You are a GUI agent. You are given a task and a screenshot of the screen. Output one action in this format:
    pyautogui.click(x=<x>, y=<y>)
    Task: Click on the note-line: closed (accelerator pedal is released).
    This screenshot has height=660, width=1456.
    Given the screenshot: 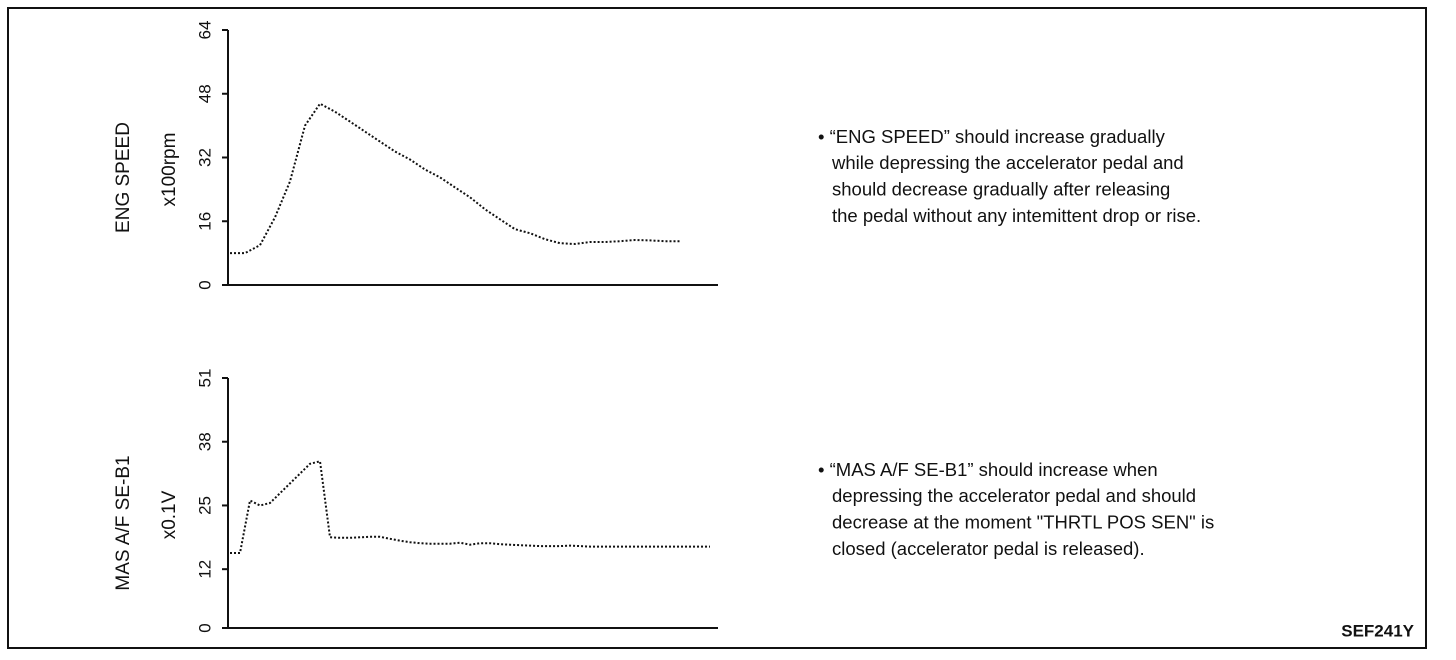 What is the action you would take?
    pyautogui.click(x=988, y=548)
    